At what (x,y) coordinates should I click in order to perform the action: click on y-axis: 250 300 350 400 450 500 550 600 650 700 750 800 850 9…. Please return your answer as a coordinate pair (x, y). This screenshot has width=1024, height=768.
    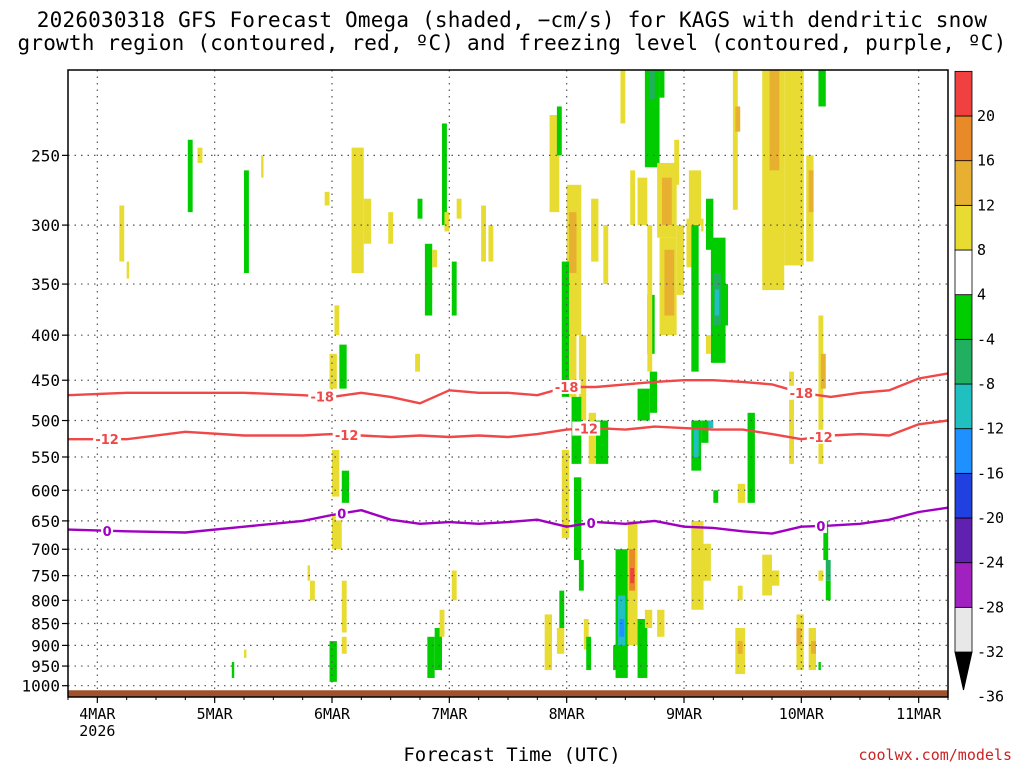
    Looking at the image, I should click on (44, 421).